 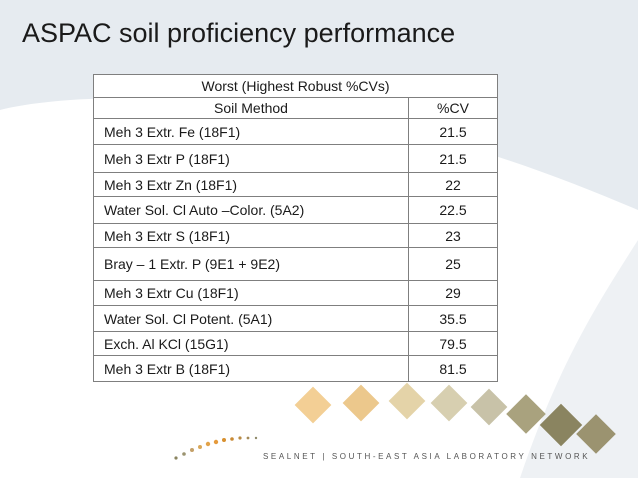 What do you see at coordinates (453, 343) in the screenshot?
I see `cv-cell: 79.5` at bounding box center [453, 343].